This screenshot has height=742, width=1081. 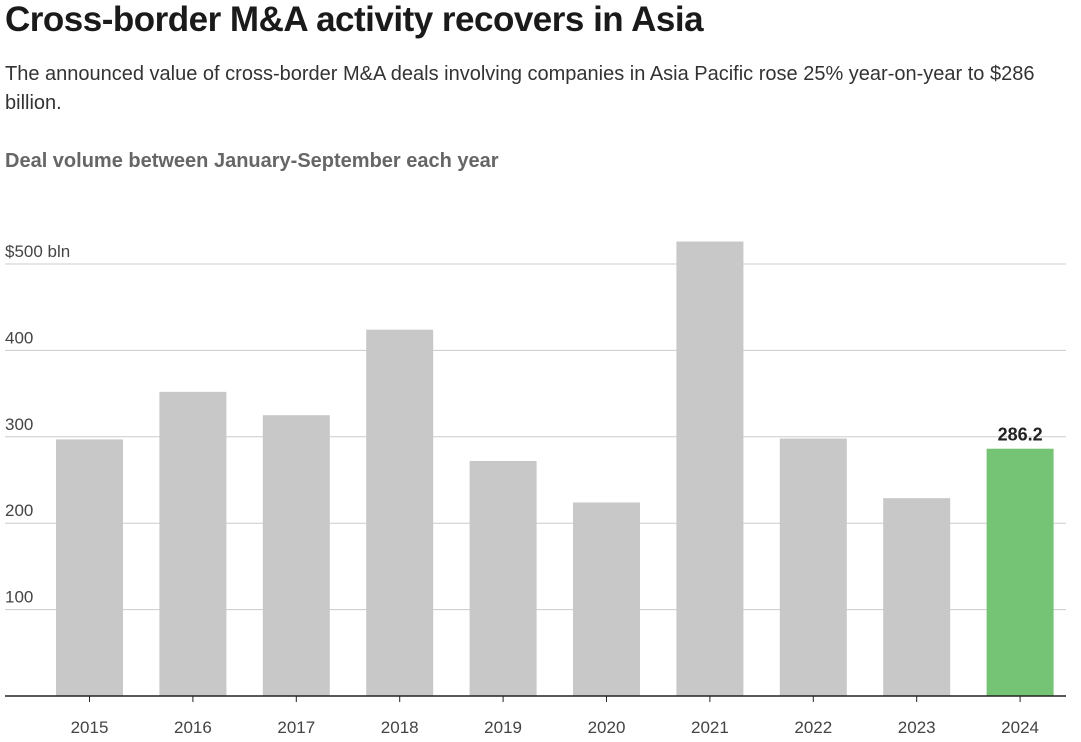 What do you see at coordinates (535, 698) in the screenshot?
I see `x-axis` at bounding box center [535, 698].